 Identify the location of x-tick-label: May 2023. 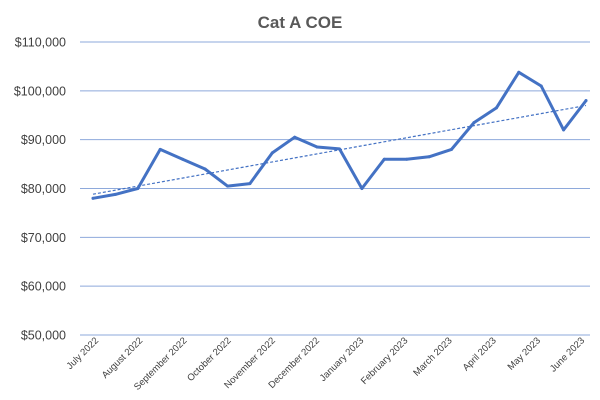
(524, 353).